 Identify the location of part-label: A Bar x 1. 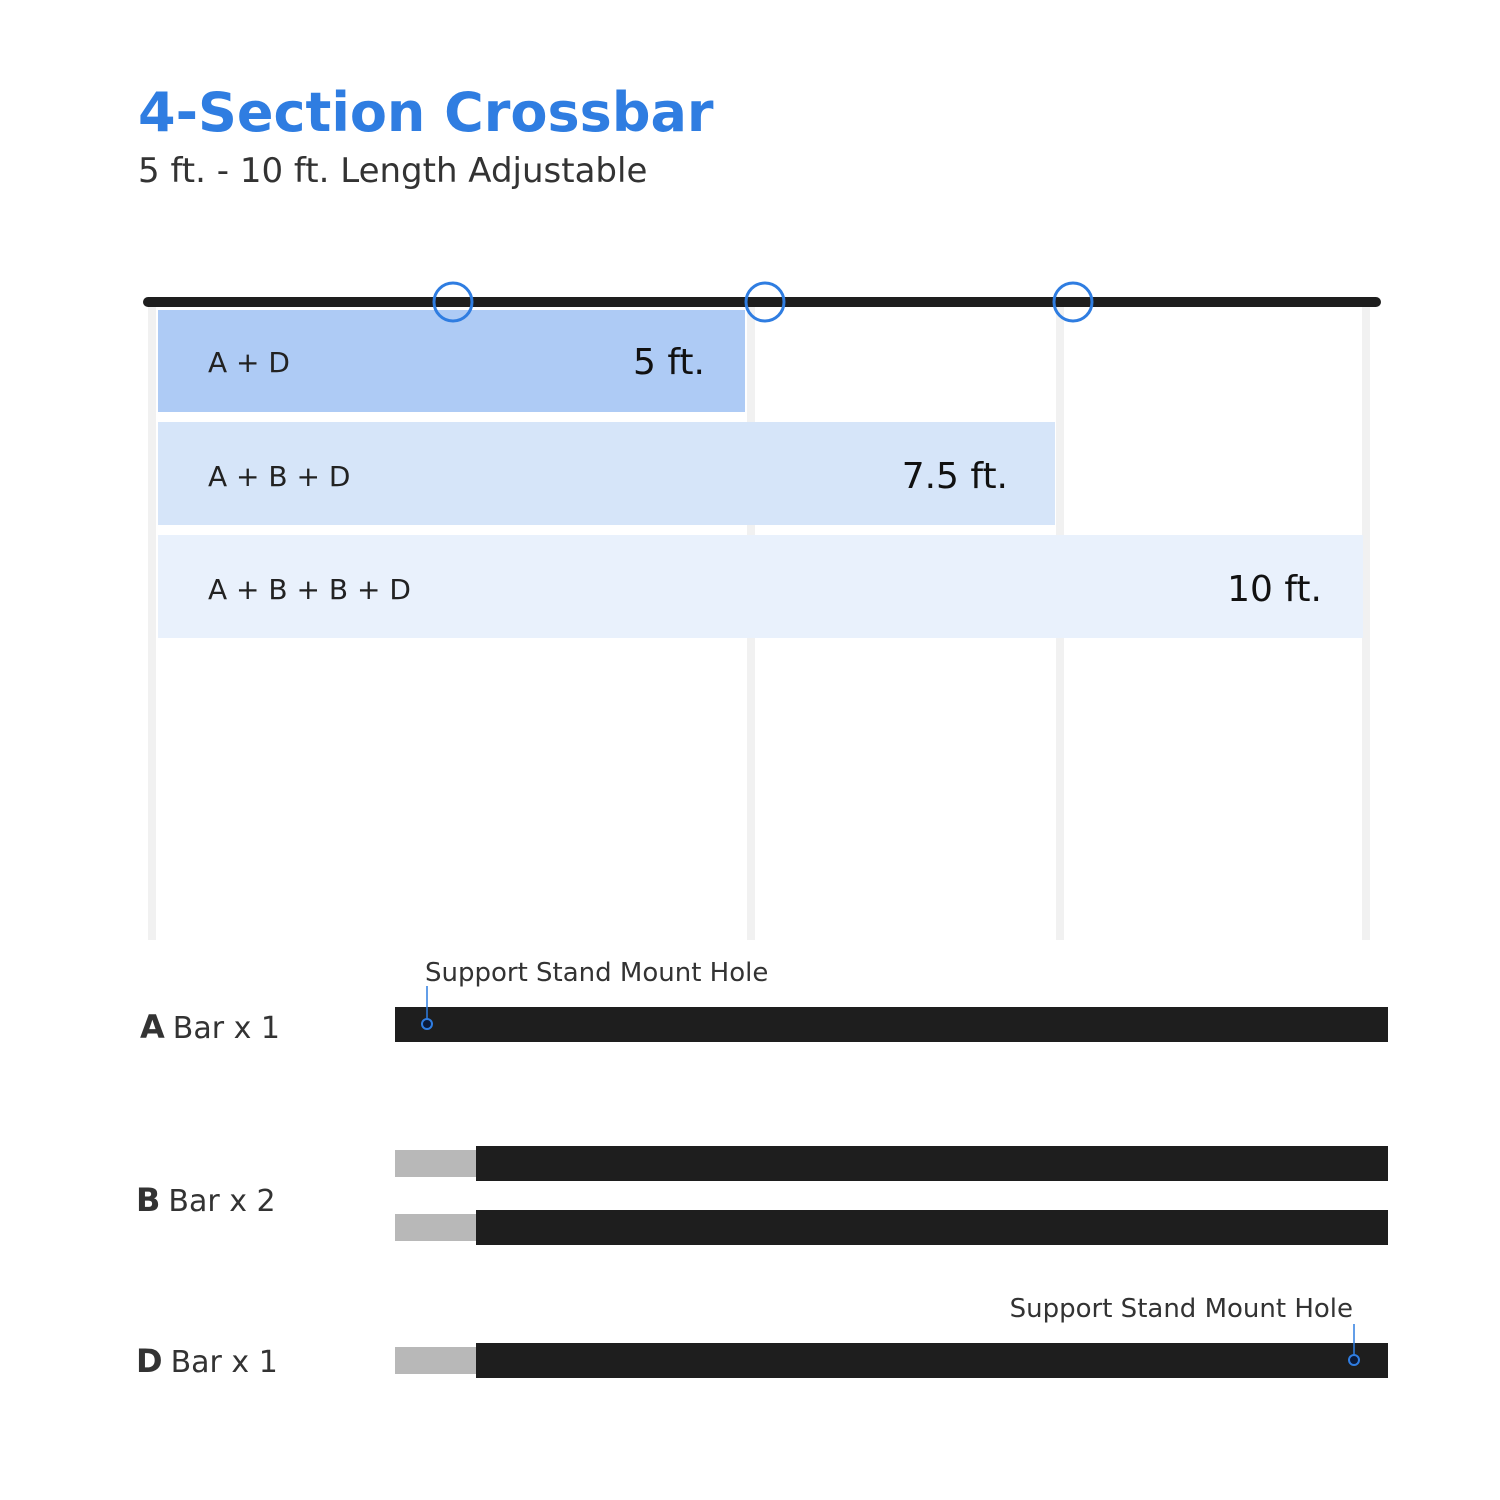
(210, 1027).